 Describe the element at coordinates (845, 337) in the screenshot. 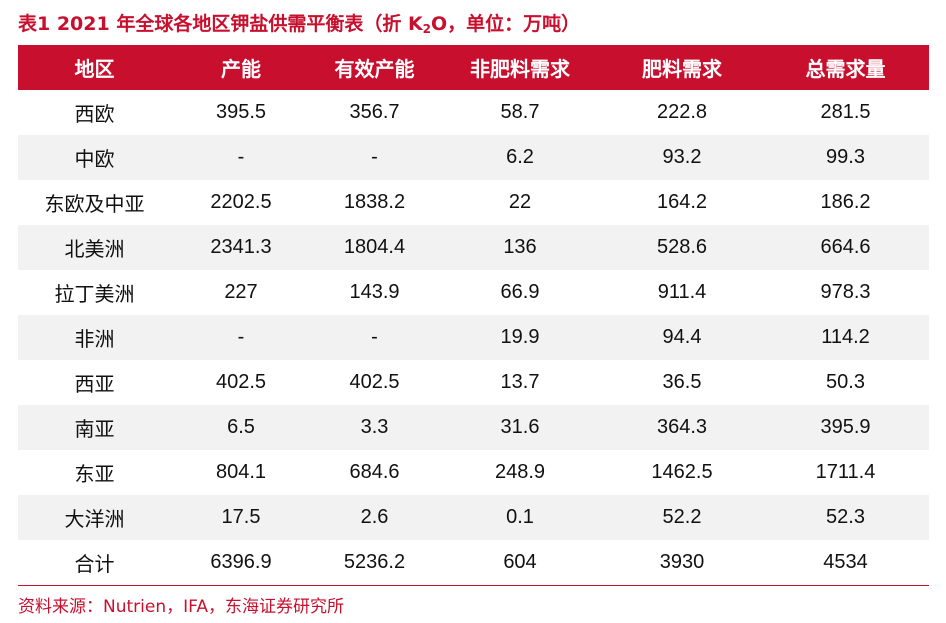

I see `cell-total-demand: 114.2` at that location.